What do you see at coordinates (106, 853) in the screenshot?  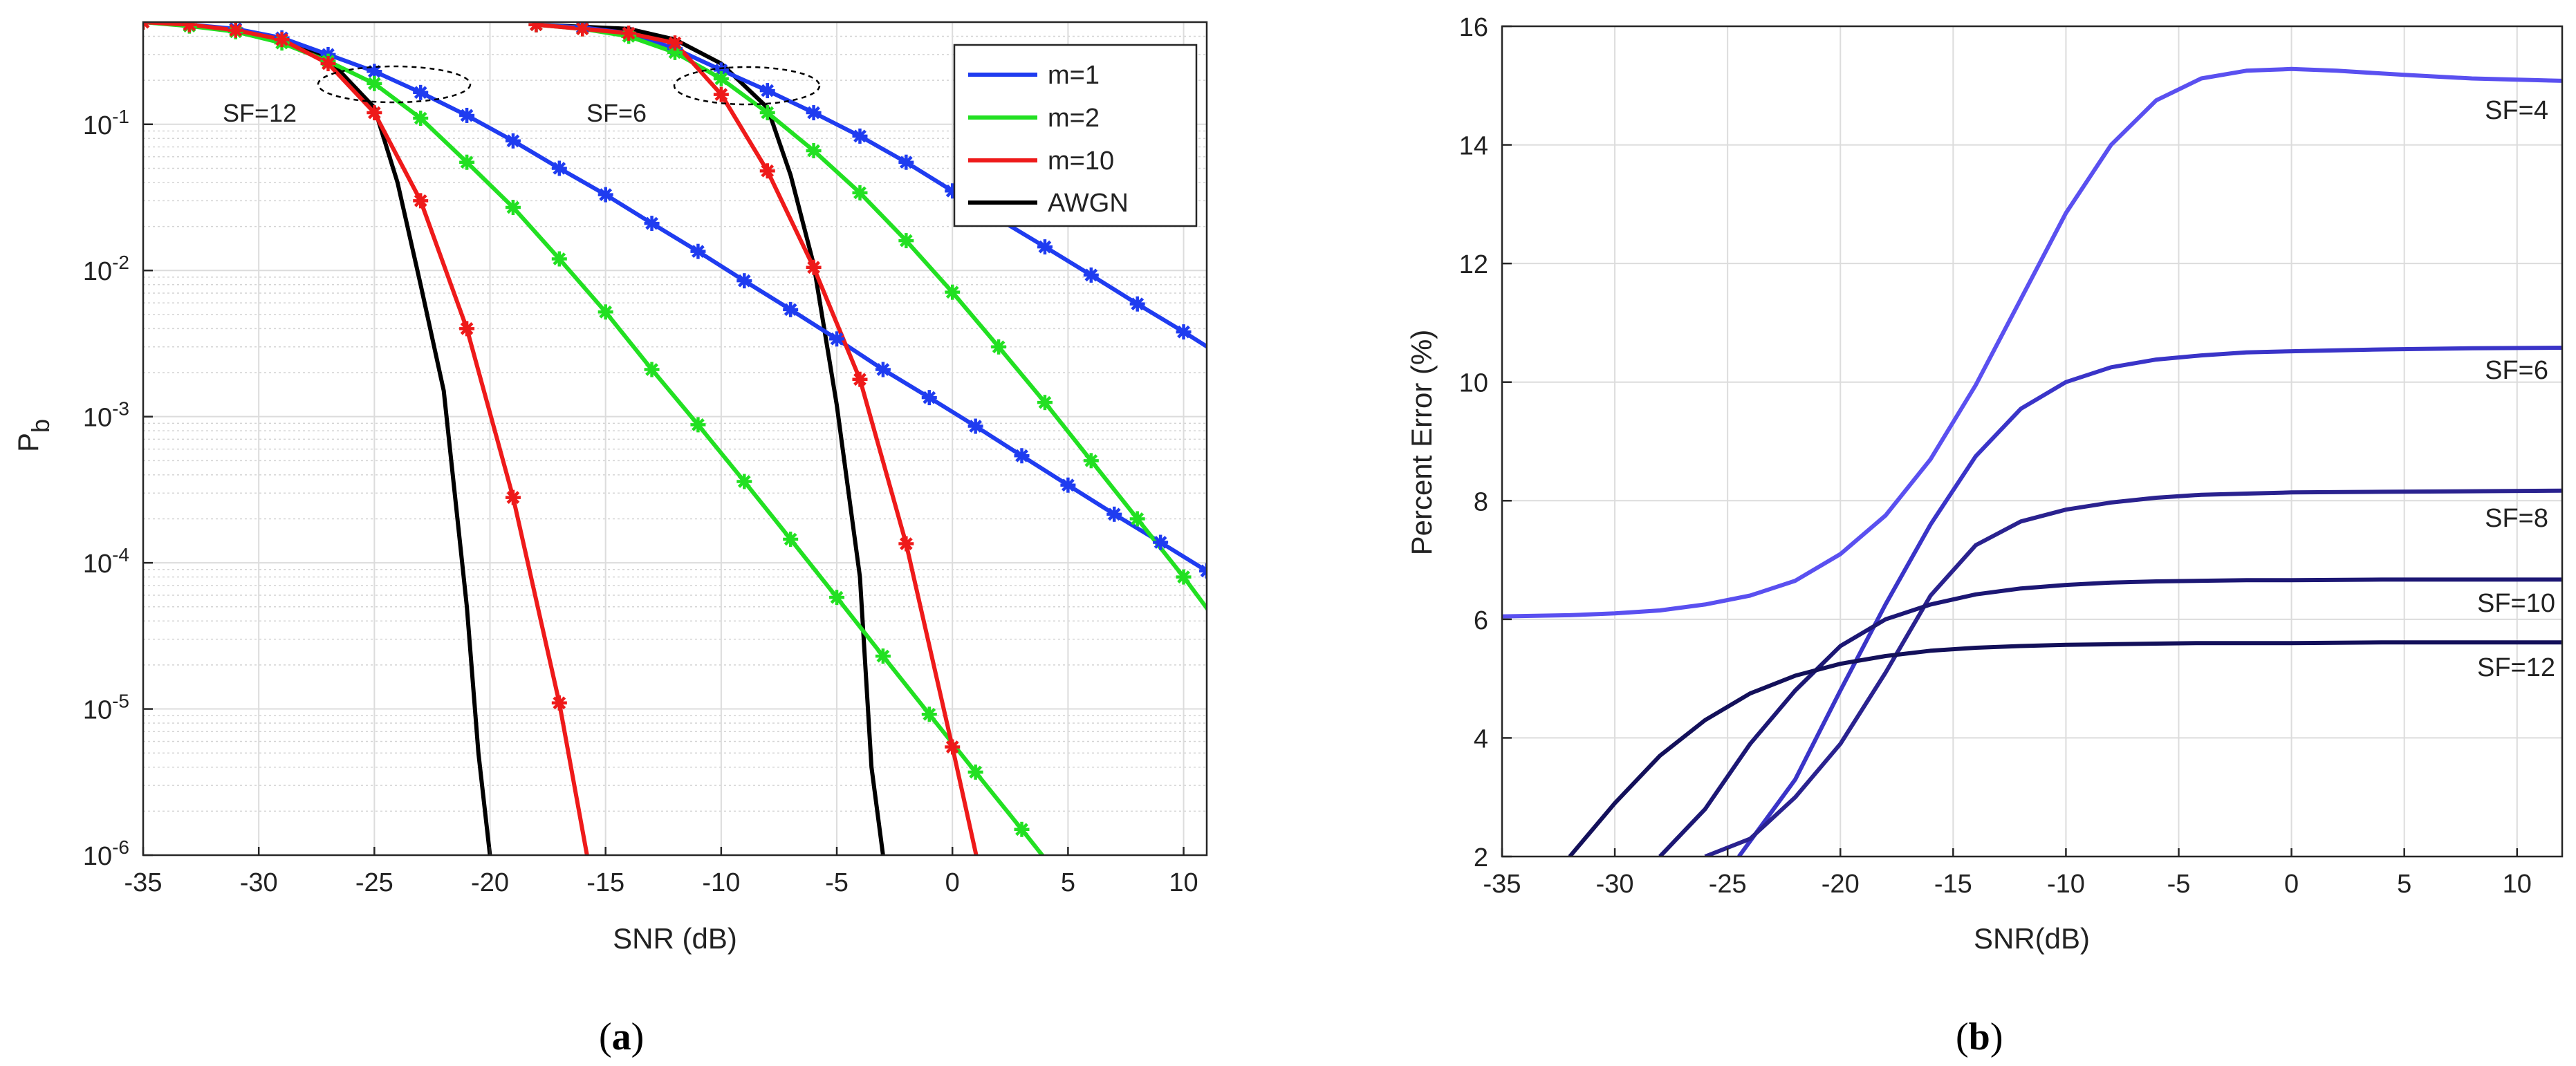 I see `y-tick-label: 10⁻⁶` at bounding box center [106, 853].